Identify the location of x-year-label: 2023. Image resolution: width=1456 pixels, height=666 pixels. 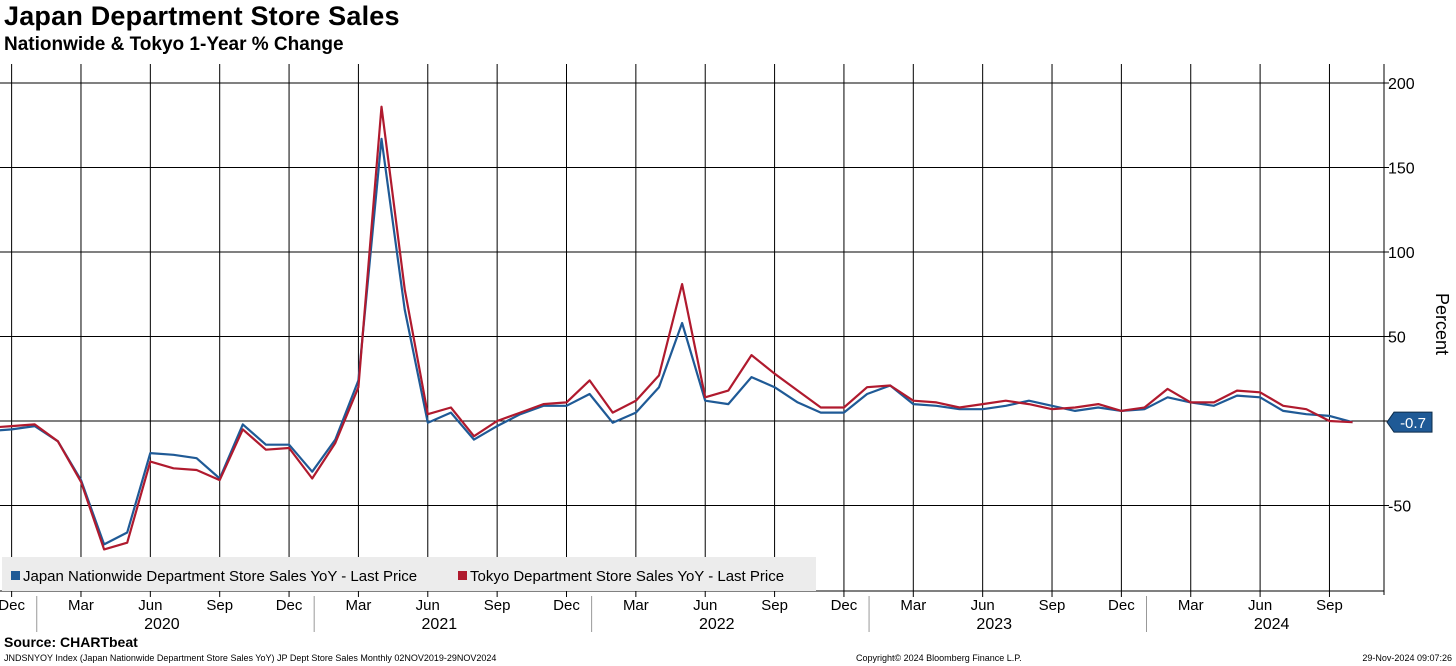
(994, 624).